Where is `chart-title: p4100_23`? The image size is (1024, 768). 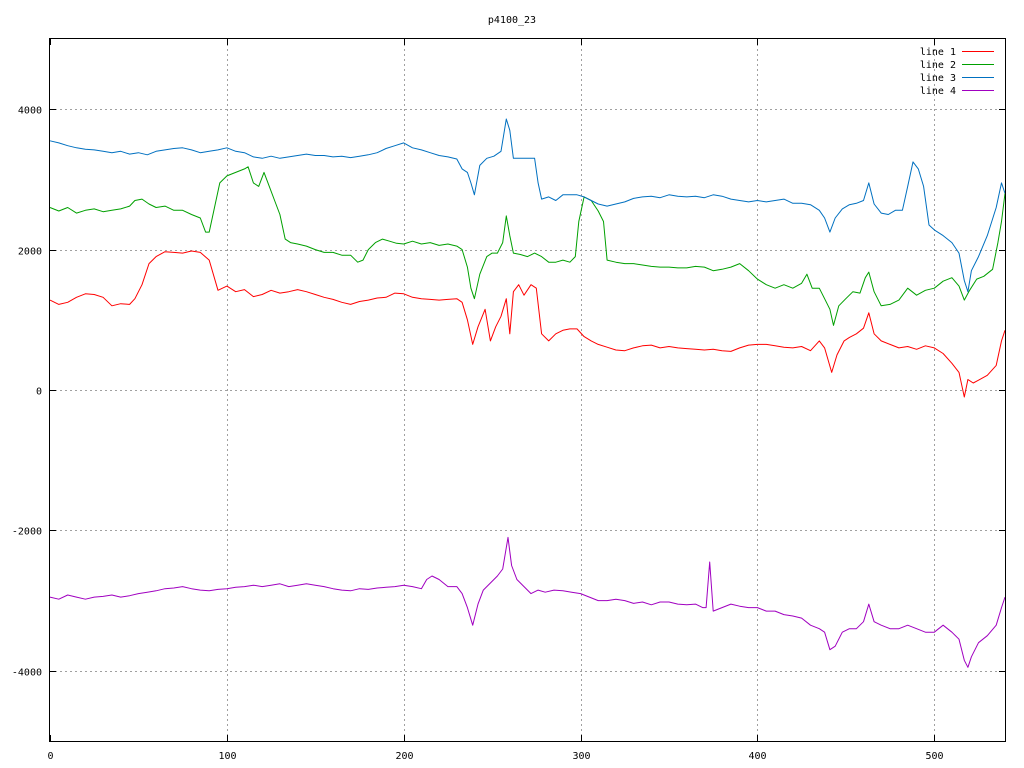
chart-title: p4100_23 is located at coordinates (512, 20).